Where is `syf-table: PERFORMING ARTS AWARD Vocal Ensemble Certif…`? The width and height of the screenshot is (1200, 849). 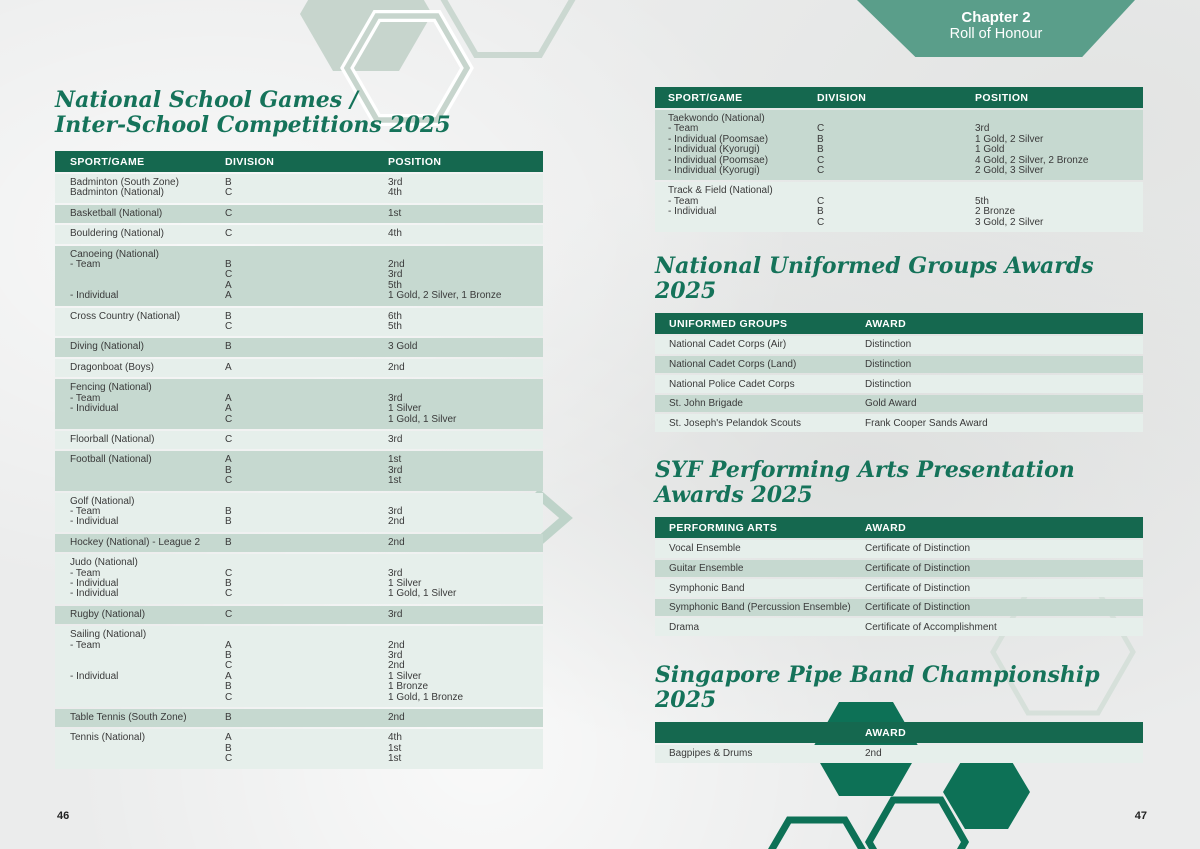
syf-table: PERFORMING ARTS AWARD Vocal Ensemble Certif… is located at coordinates (899, 576).